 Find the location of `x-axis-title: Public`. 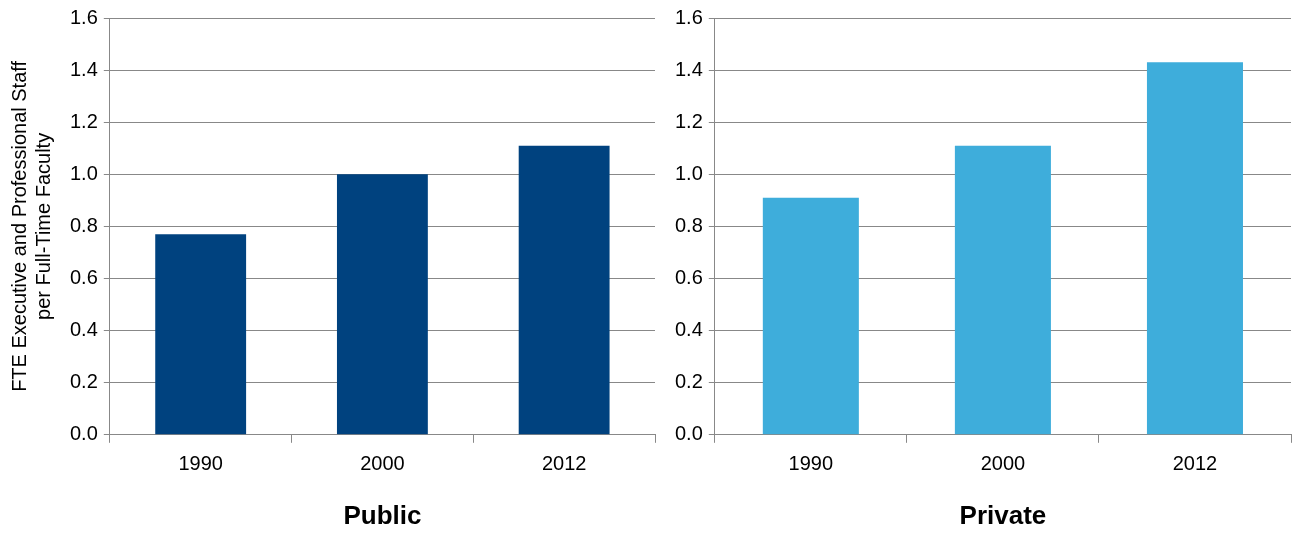

x-axis-title: Public is located at coordinates (382, 514).